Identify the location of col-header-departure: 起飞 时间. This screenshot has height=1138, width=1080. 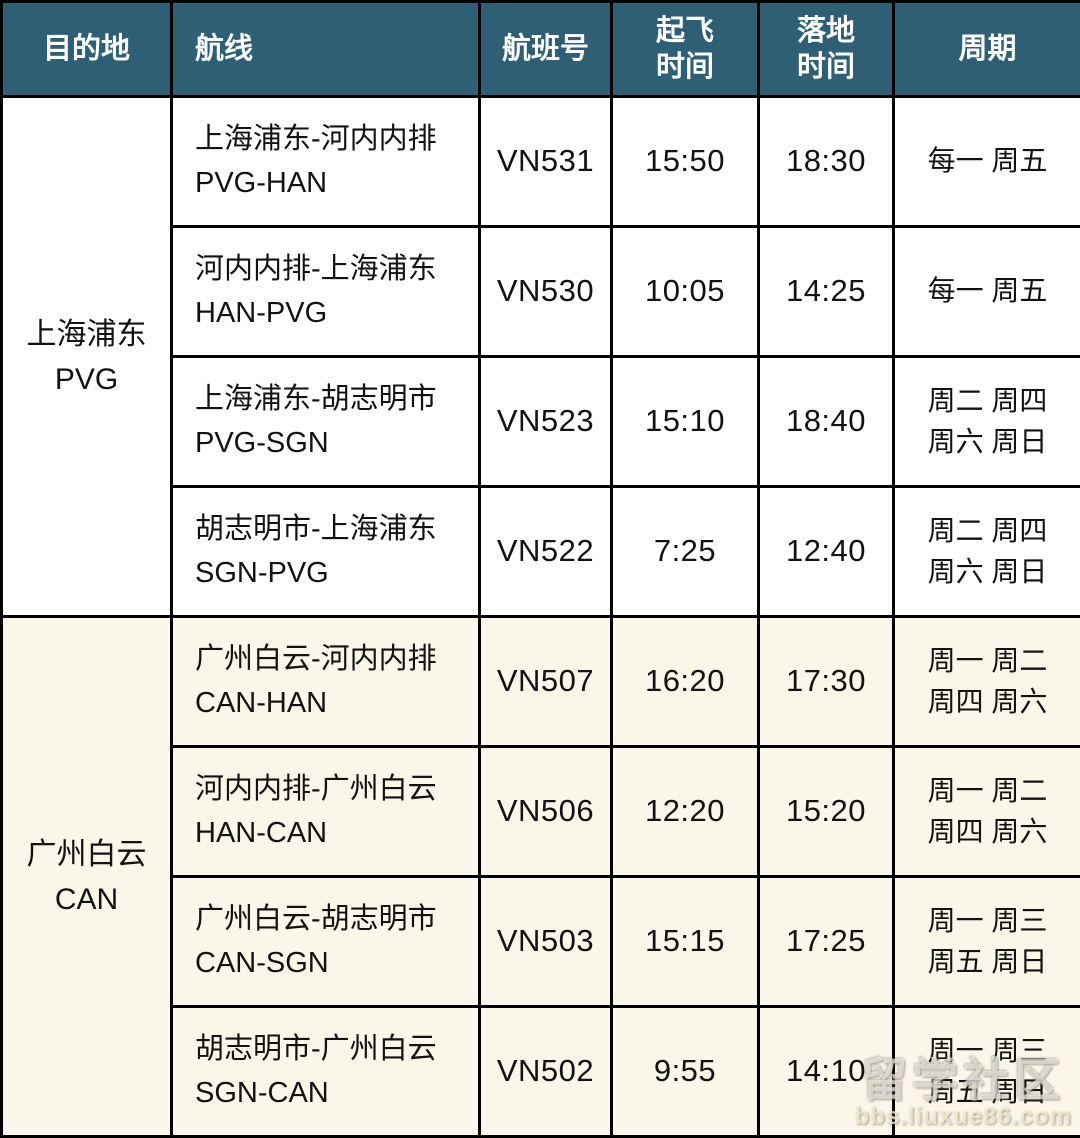
(685, 49).